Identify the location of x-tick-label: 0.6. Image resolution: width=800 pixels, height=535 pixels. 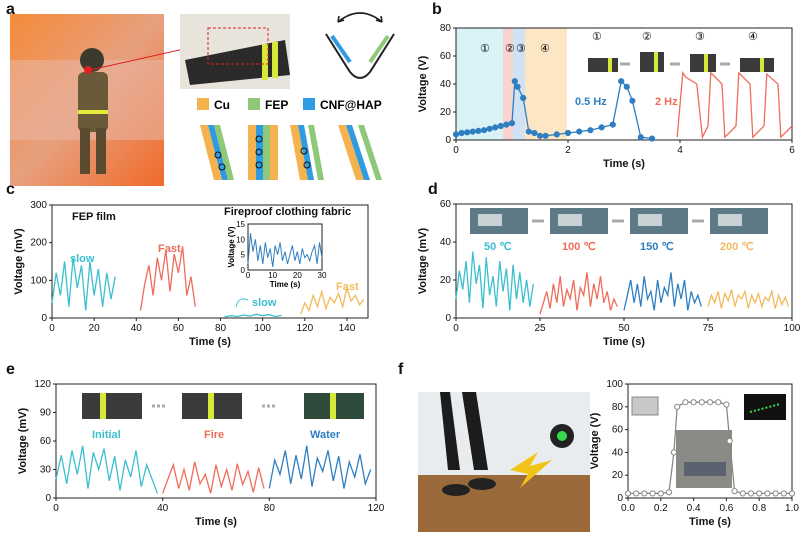
(726, 508).